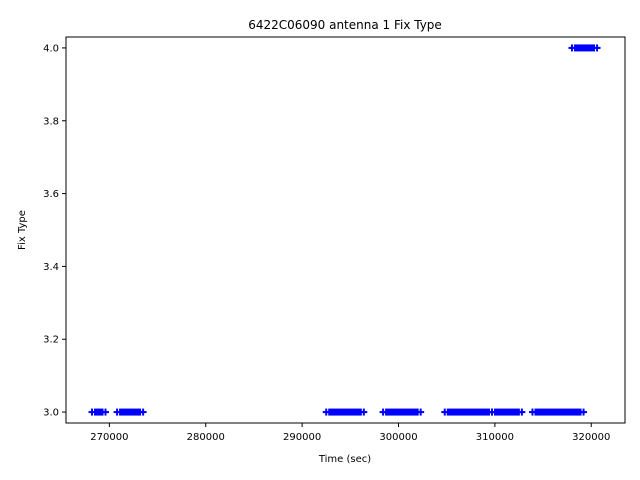  I want to click on y-tick-label: 4.0, so click(51, 48).